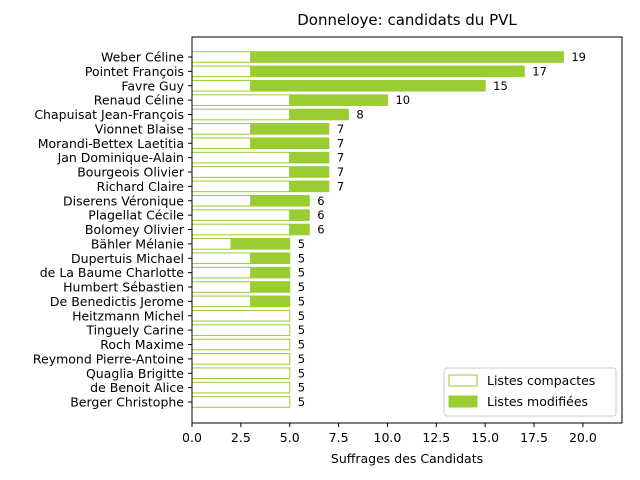  Describe the element at coordinates (112, 272) in the screenshot. I see `y-tick-label-15: de La Baume Charlotte` at that location.